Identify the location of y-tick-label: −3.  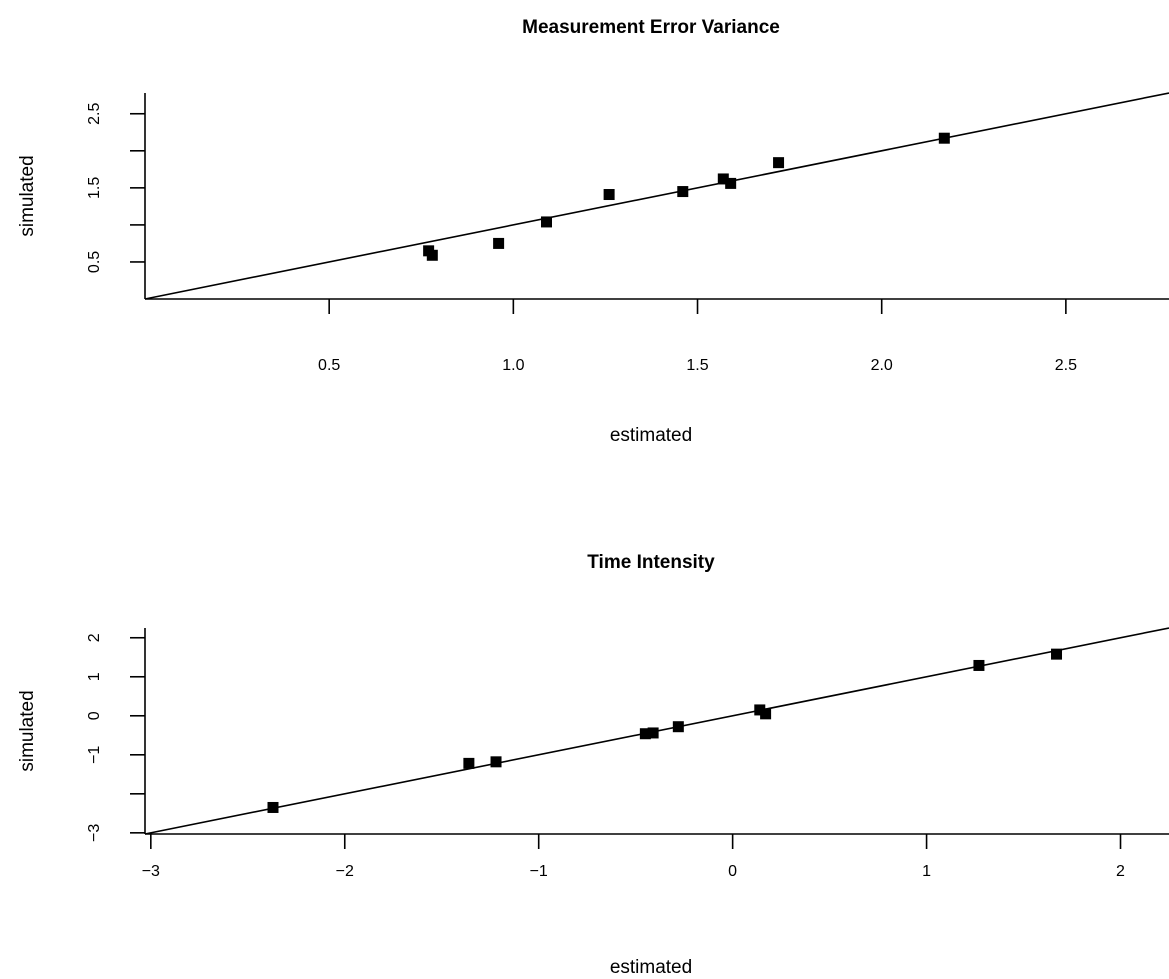
(94, 833).